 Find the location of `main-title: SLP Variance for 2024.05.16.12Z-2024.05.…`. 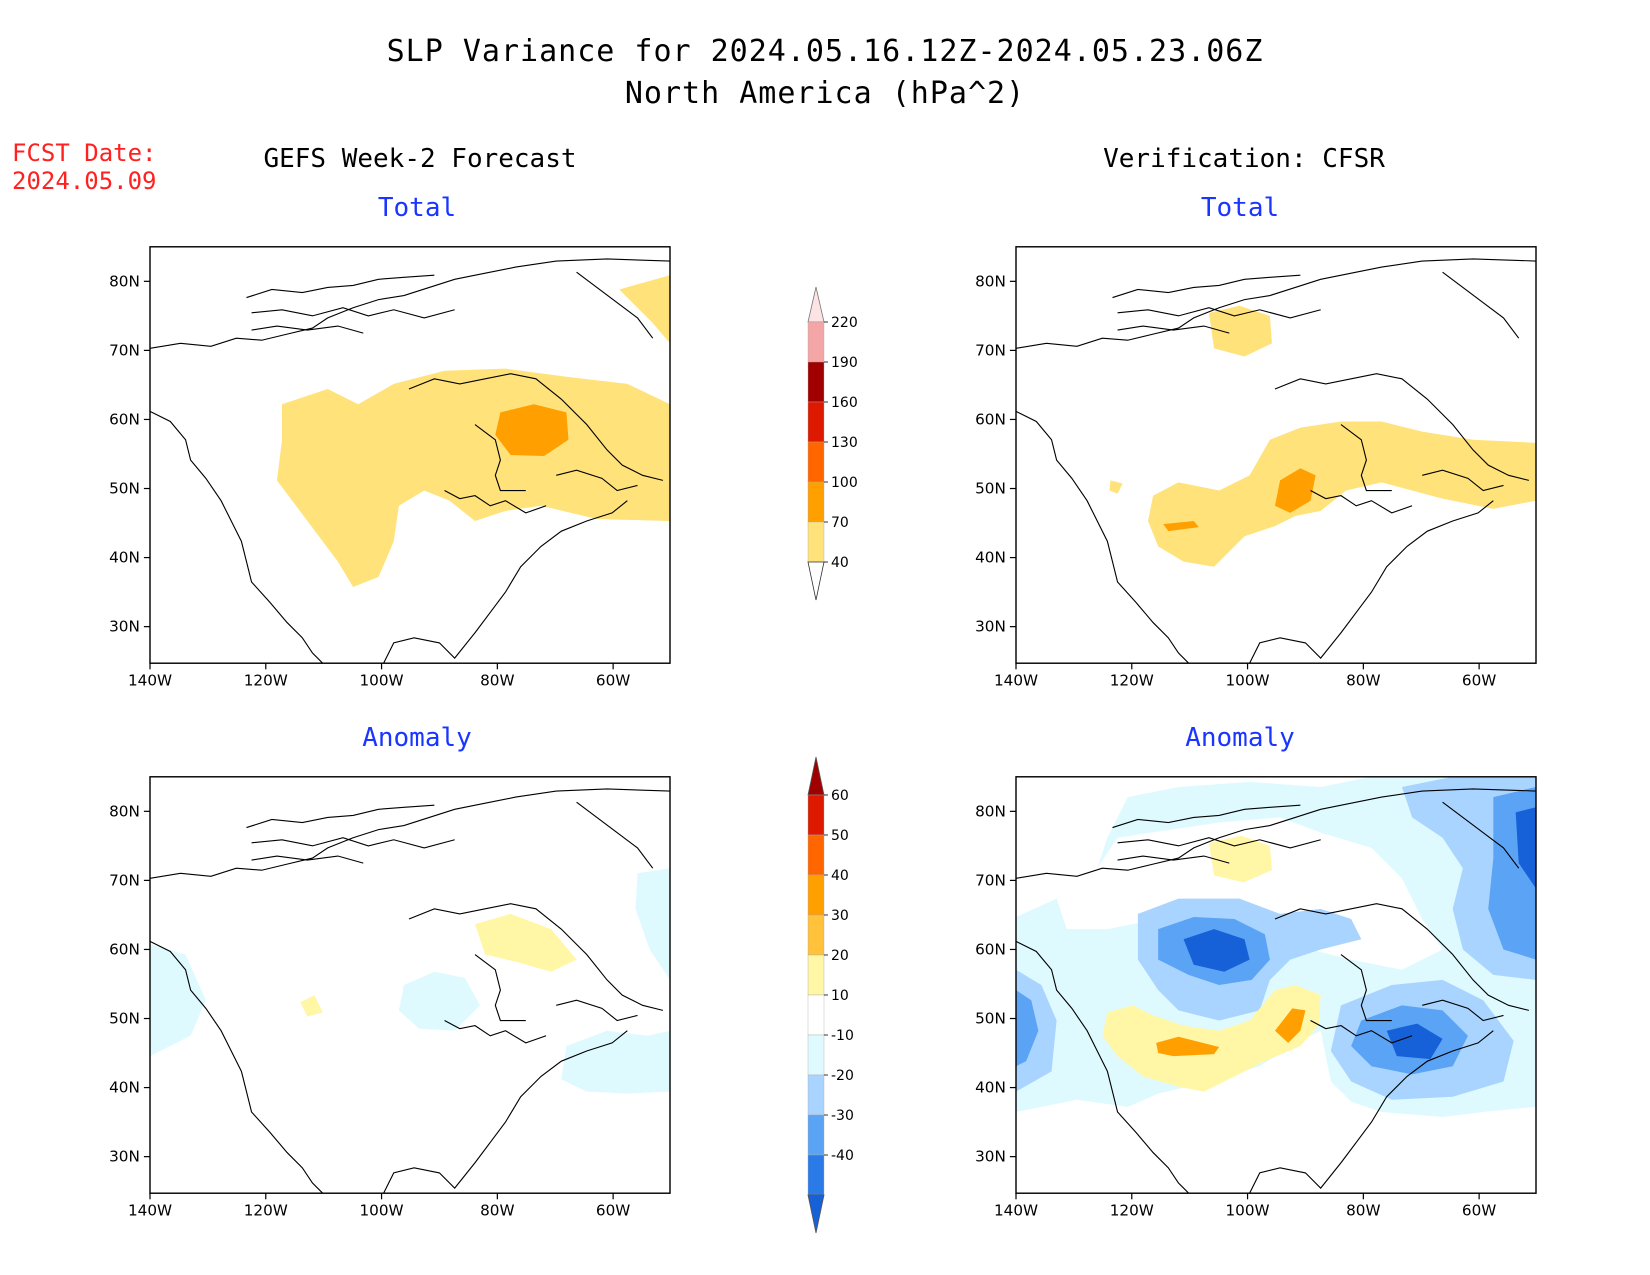

main-title: SLP Variance for 2024.05.16.12Z-2024.05.… is located at coordinates (825, 51).